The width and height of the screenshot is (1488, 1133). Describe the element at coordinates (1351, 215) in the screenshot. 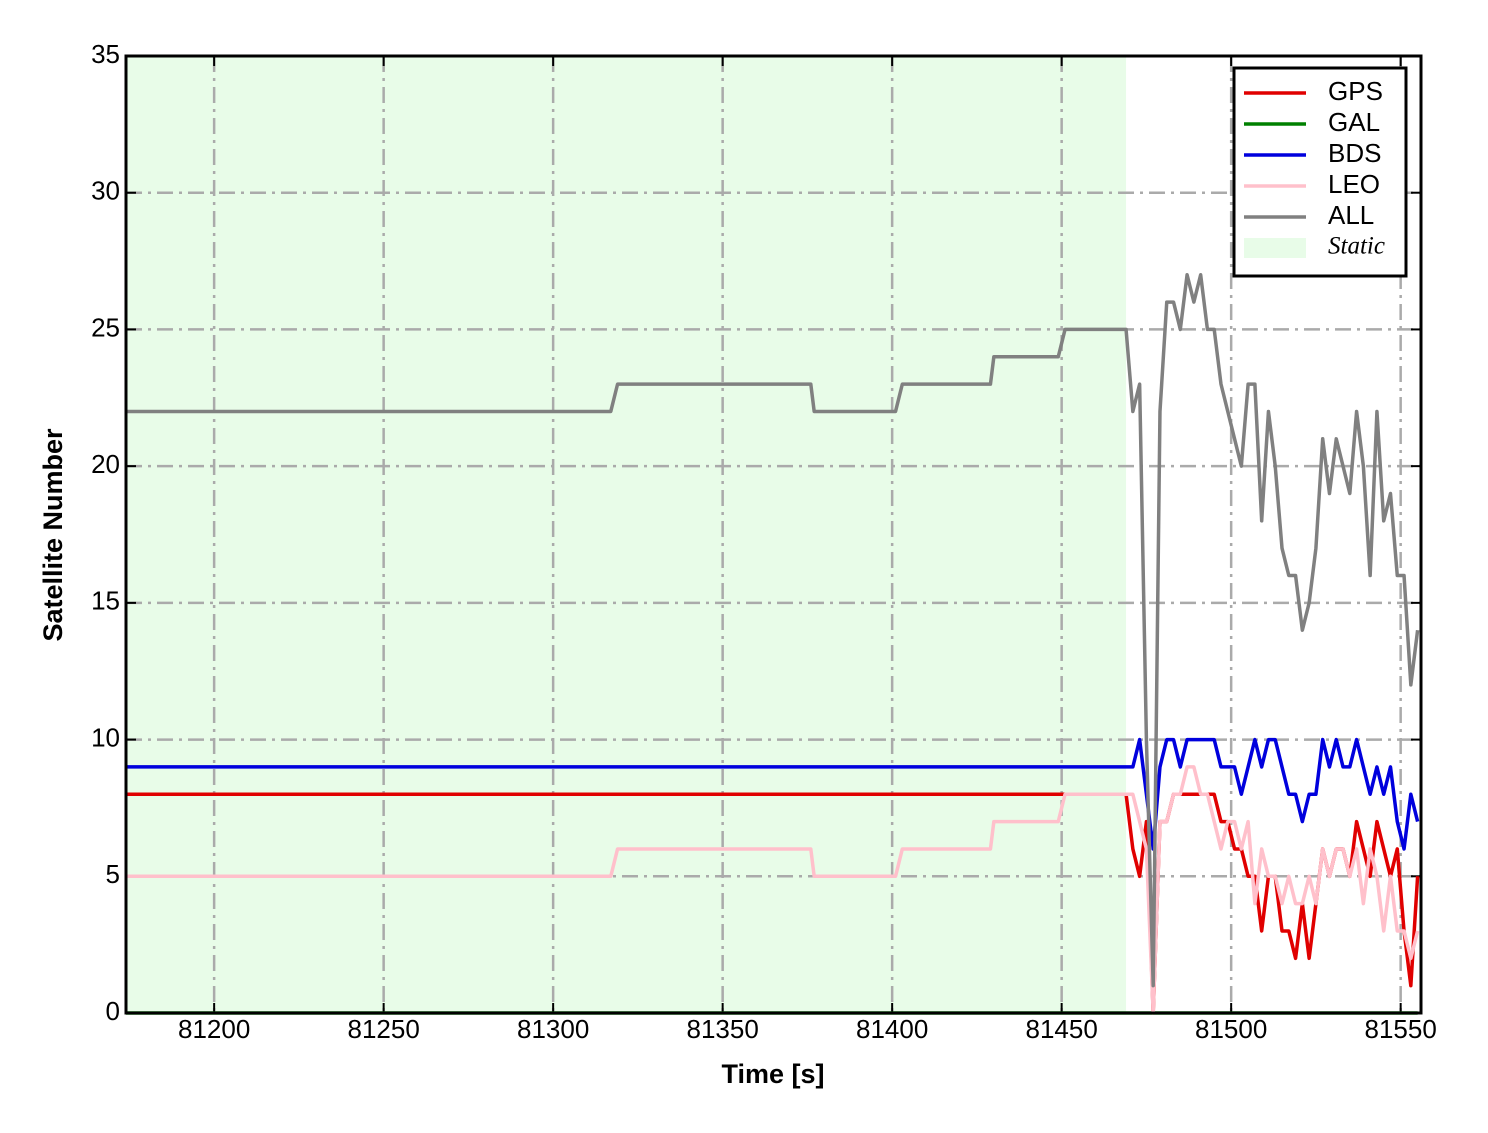

I see `legend-label: ALL` at that location.